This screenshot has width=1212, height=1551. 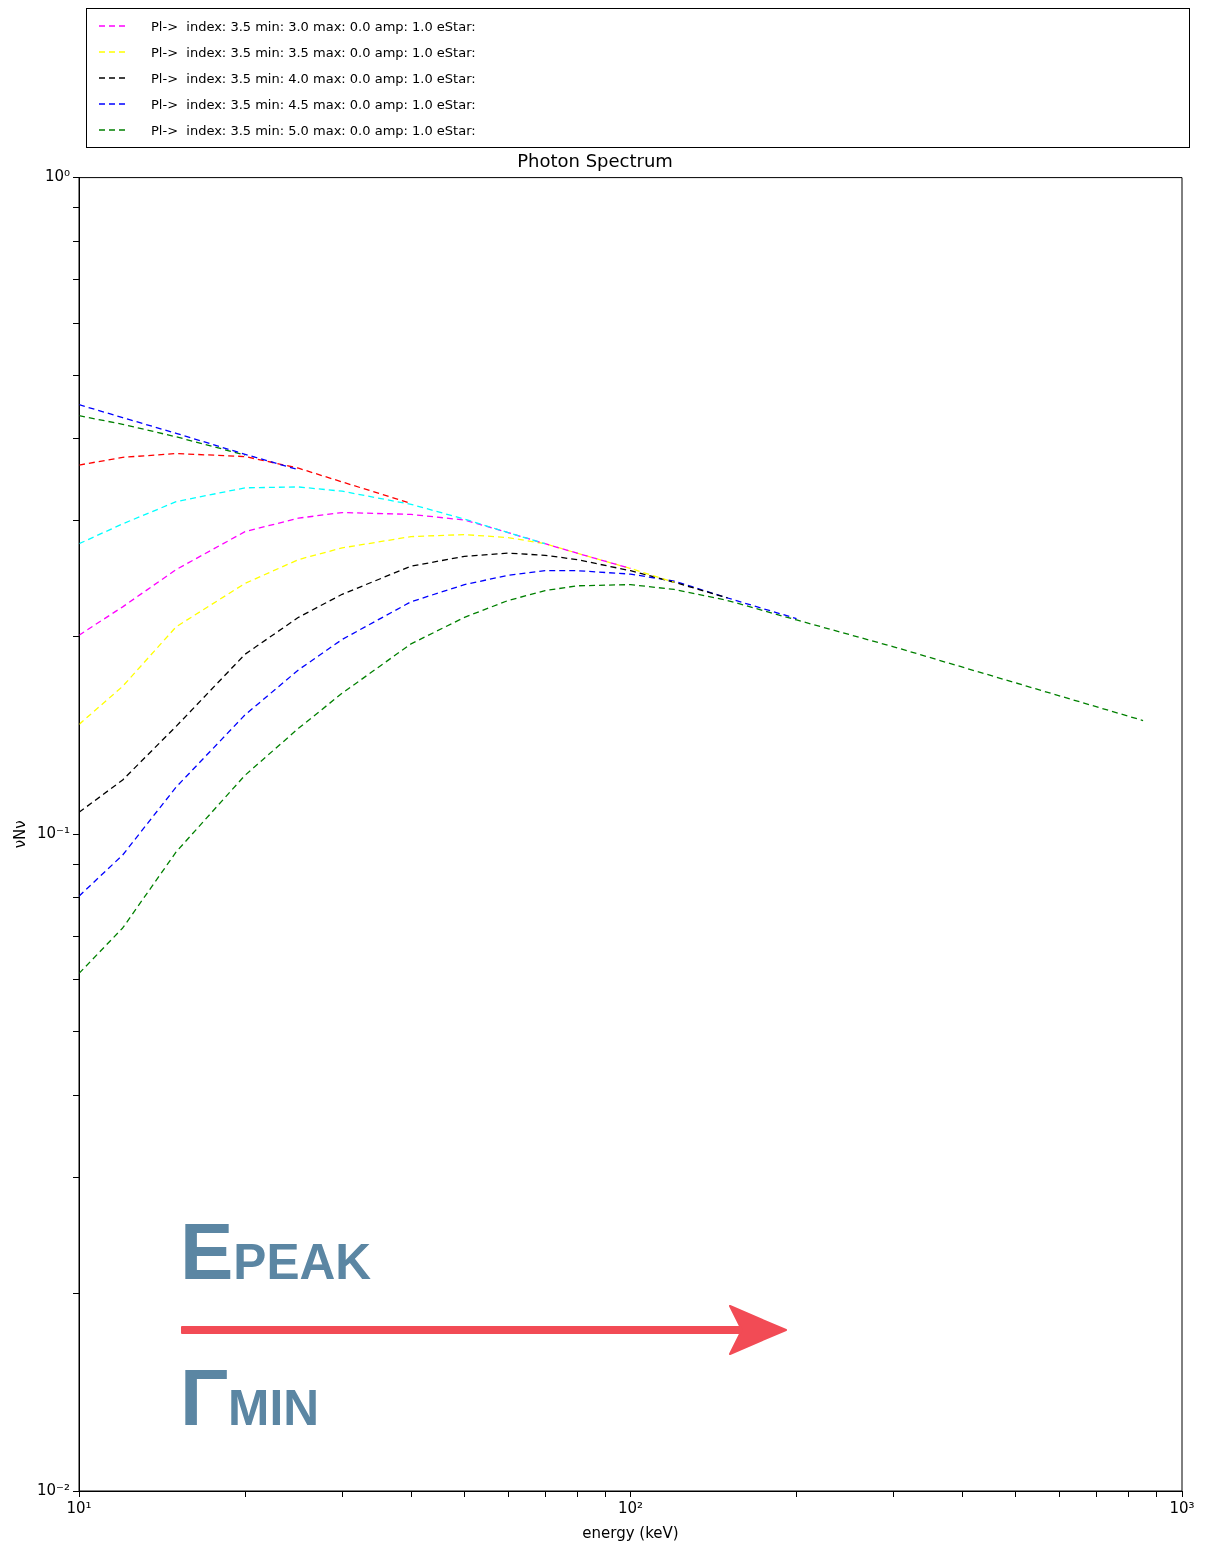 What do you see at coordinates (313, 104) in the screenshot?
I see `legend-label: Pl-> index: 3.5 min: 4.5 max: 0.0 amp: 1.0 eStar:` at bounding box center [313, 104].